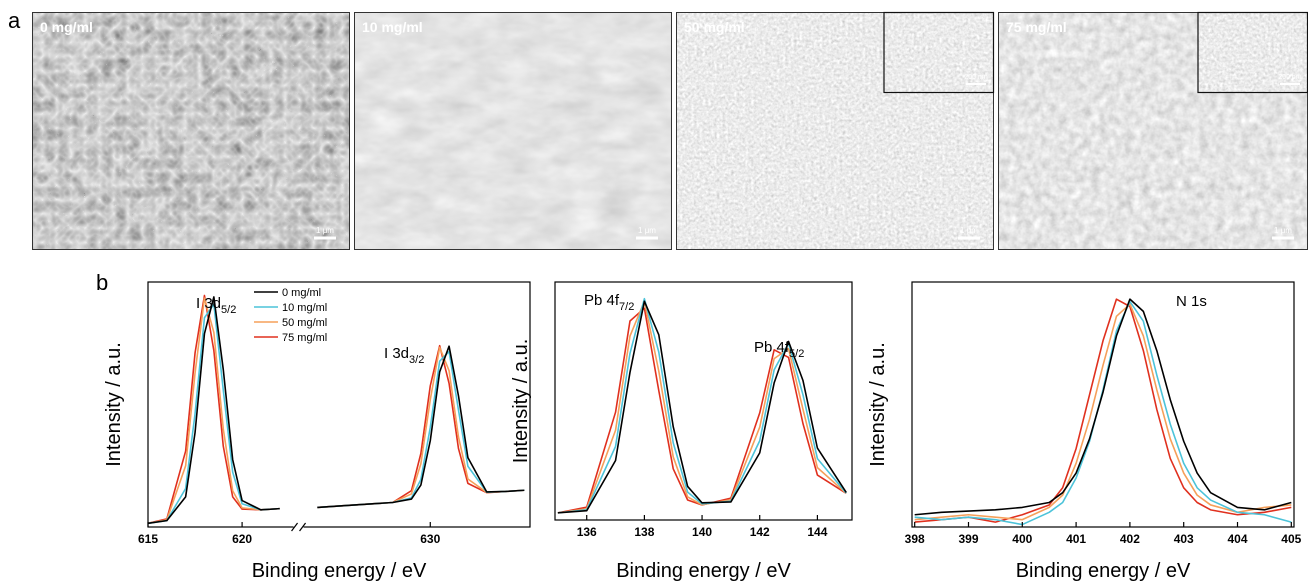 Image resolution: width=1308 pixels, height=582 pixels. What do you see at coordinates (298, 527) in the screenshot?
I see `axis-break-gap` at bounding box center [298, 527].